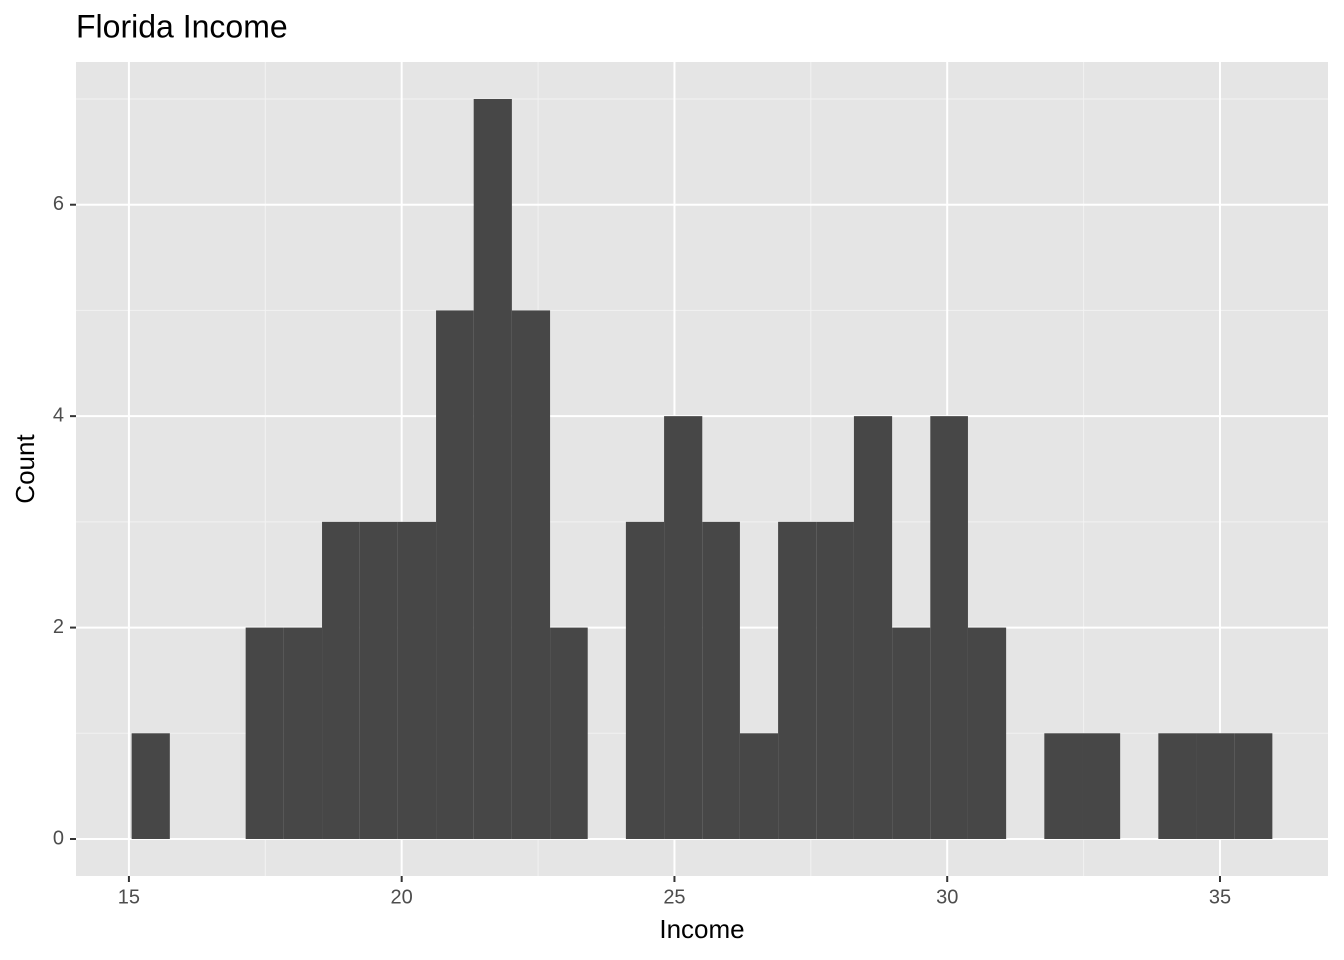 The width and height of the screenshot is (1344, 960). I want to click on x-axis-title: Income, so click(701, 929).